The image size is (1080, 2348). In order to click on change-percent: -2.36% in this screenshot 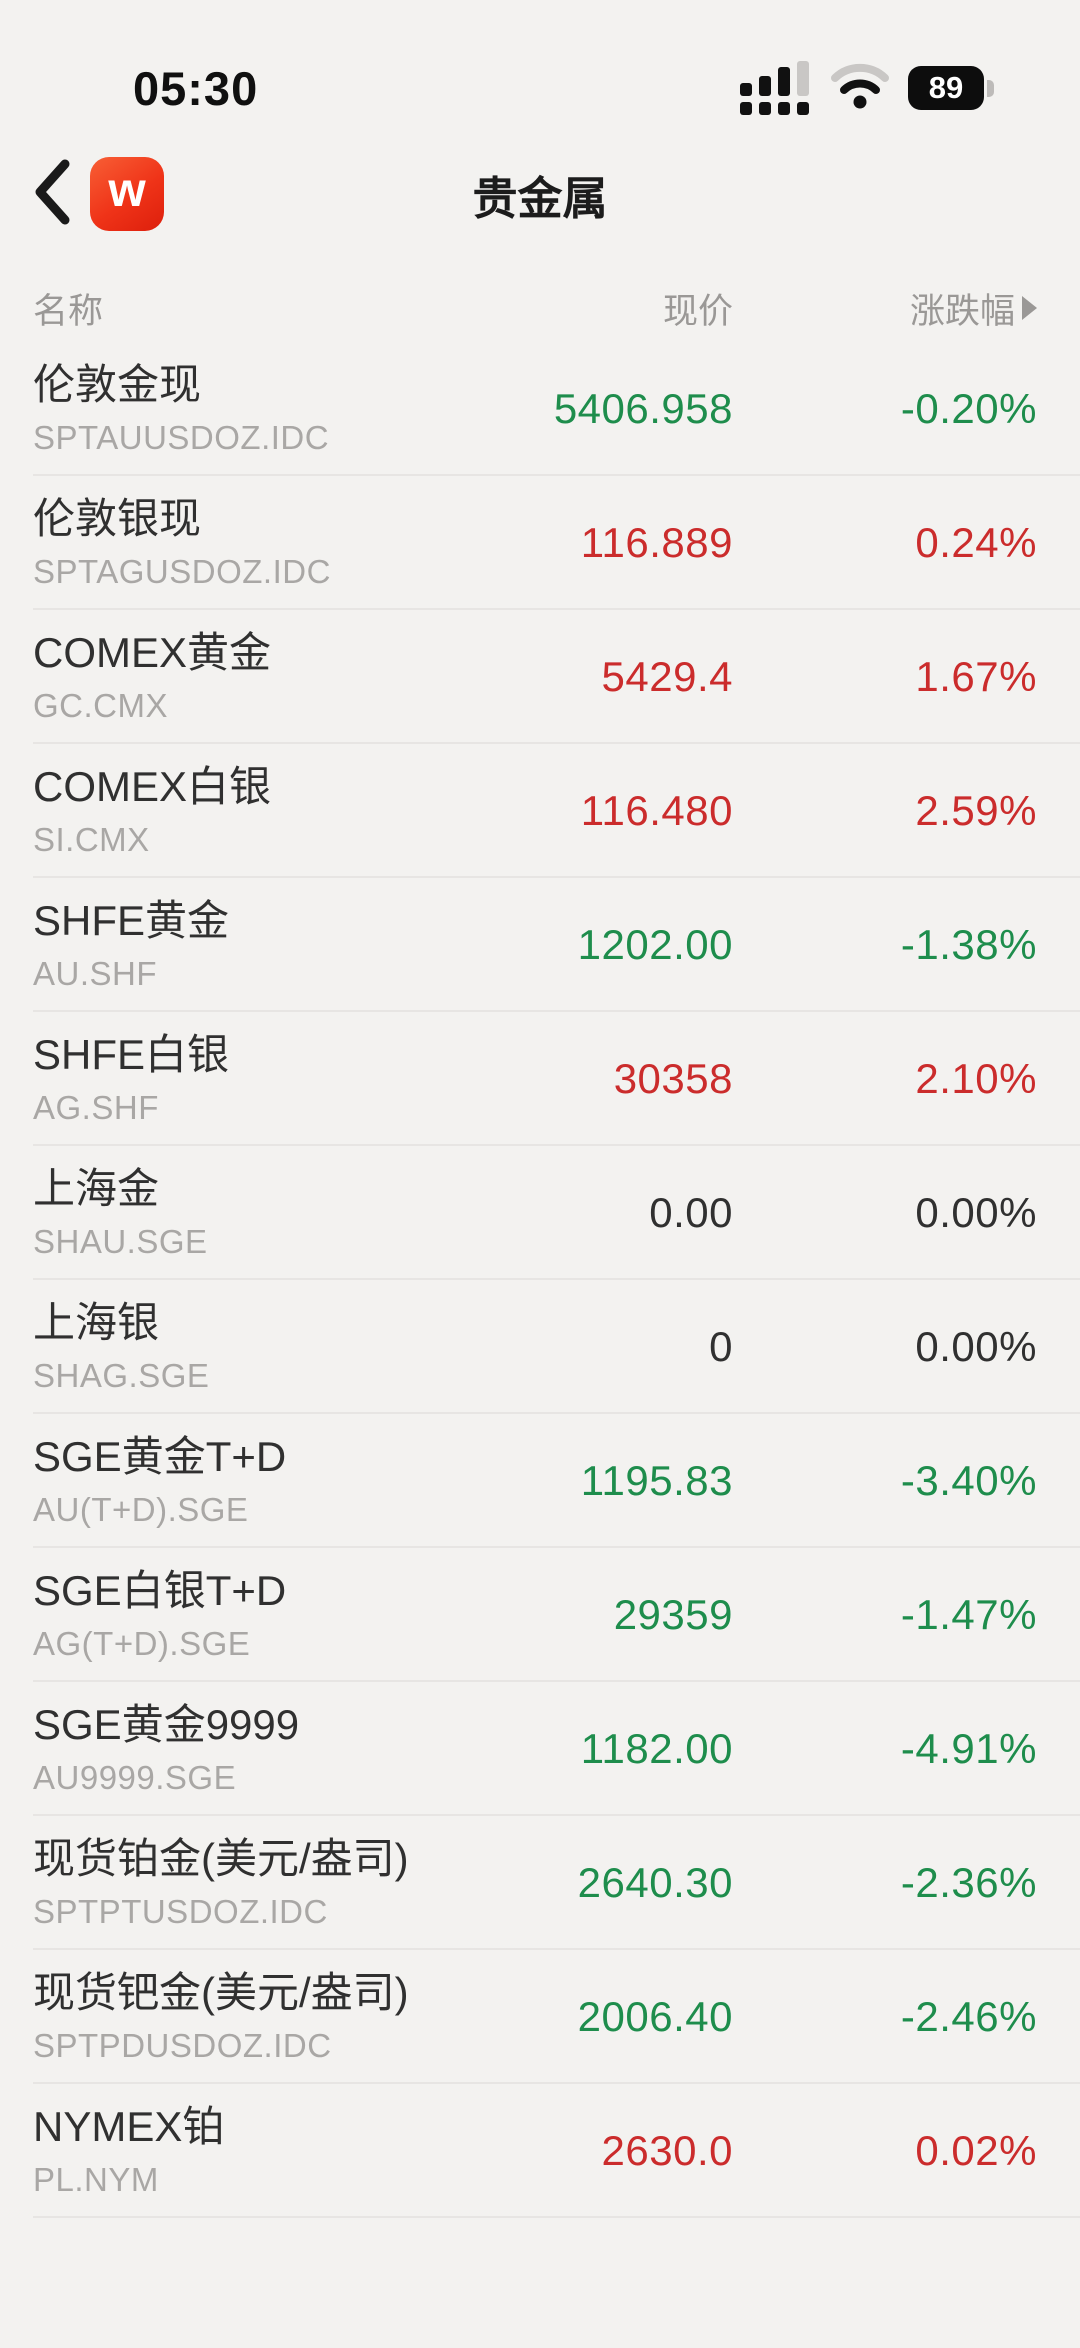, I will do `click(968, 1882)`.